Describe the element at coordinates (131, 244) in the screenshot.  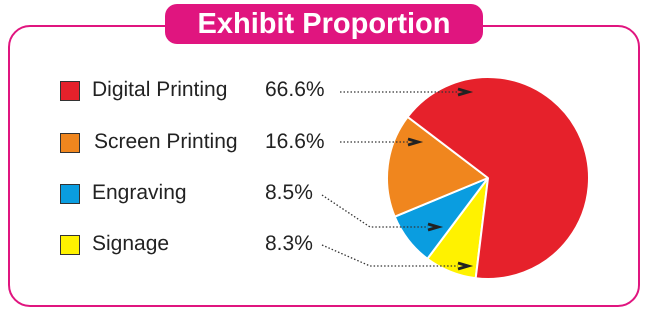
I see `legend-label: Signage` at that location.